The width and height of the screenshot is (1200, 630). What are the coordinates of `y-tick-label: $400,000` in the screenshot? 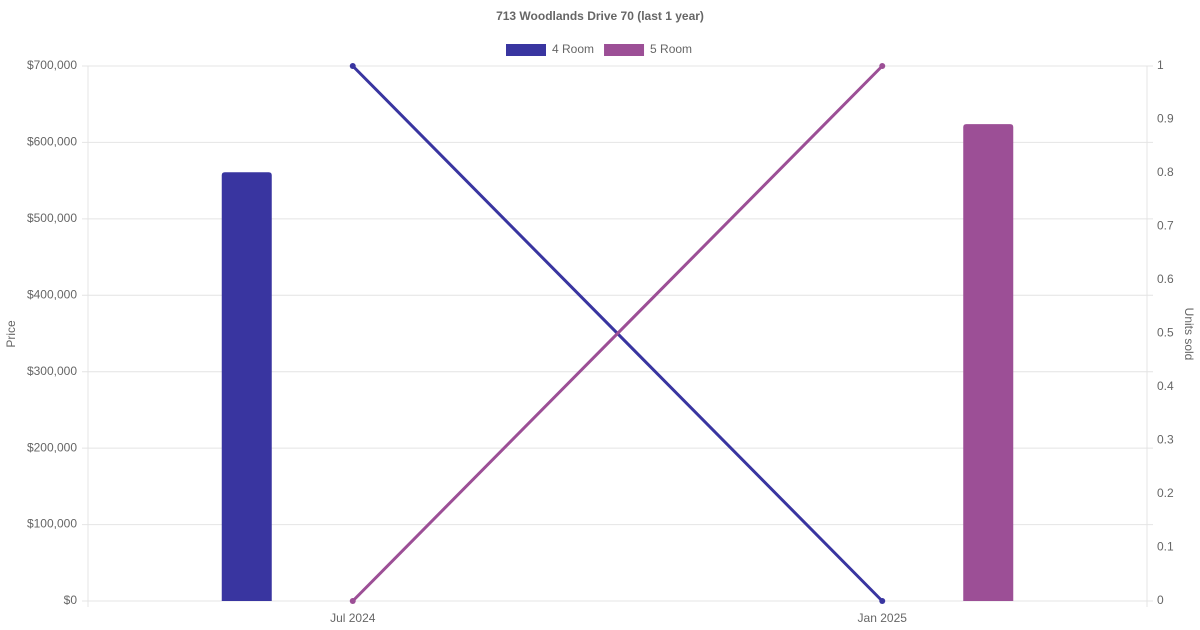 It's located at (52, 294).